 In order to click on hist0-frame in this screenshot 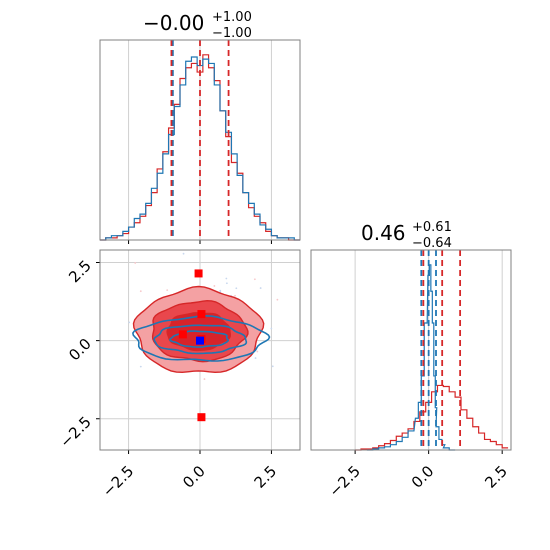, I will do `click(200, 140)`.